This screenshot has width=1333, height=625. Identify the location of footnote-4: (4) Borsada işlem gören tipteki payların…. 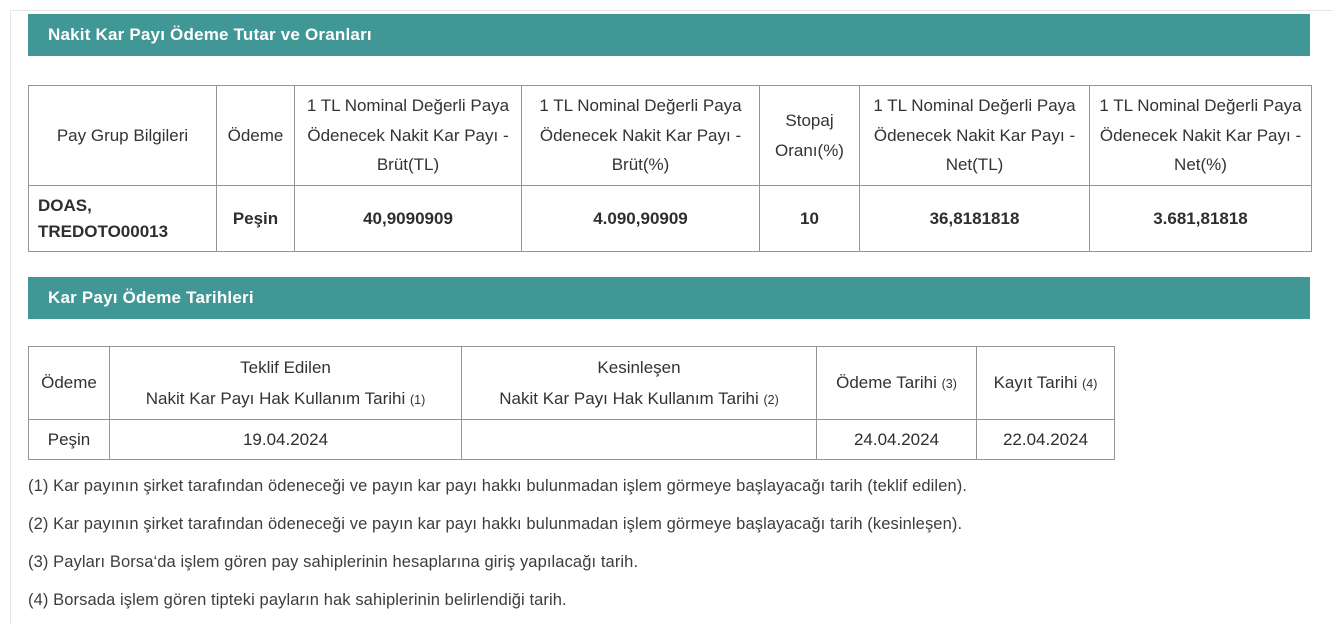
(297, 600).